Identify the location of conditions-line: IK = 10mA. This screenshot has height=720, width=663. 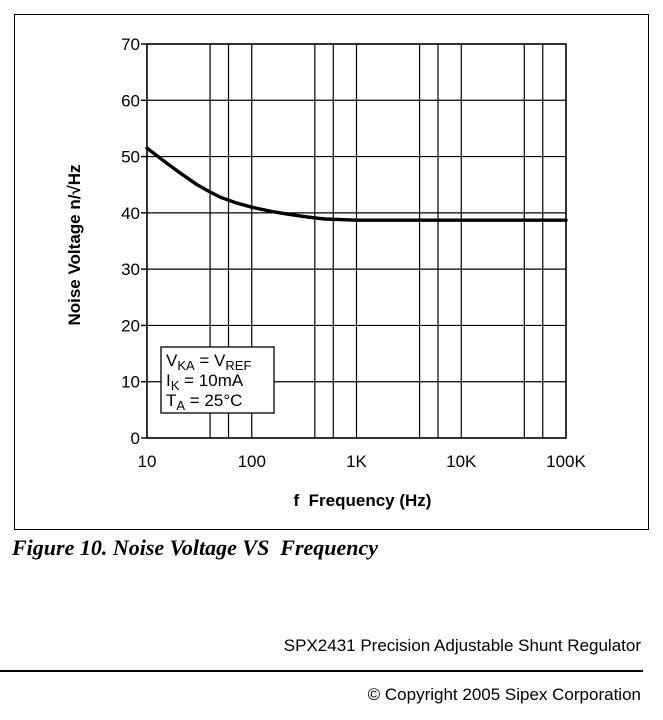
(205, 382).